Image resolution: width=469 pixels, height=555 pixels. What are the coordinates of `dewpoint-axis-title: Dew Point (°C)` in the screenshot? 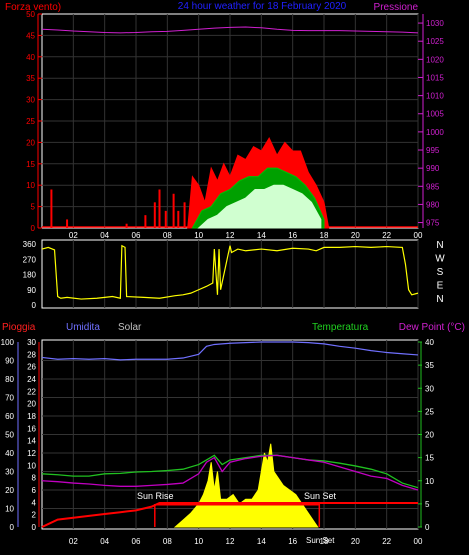 It's located at (432, 327).